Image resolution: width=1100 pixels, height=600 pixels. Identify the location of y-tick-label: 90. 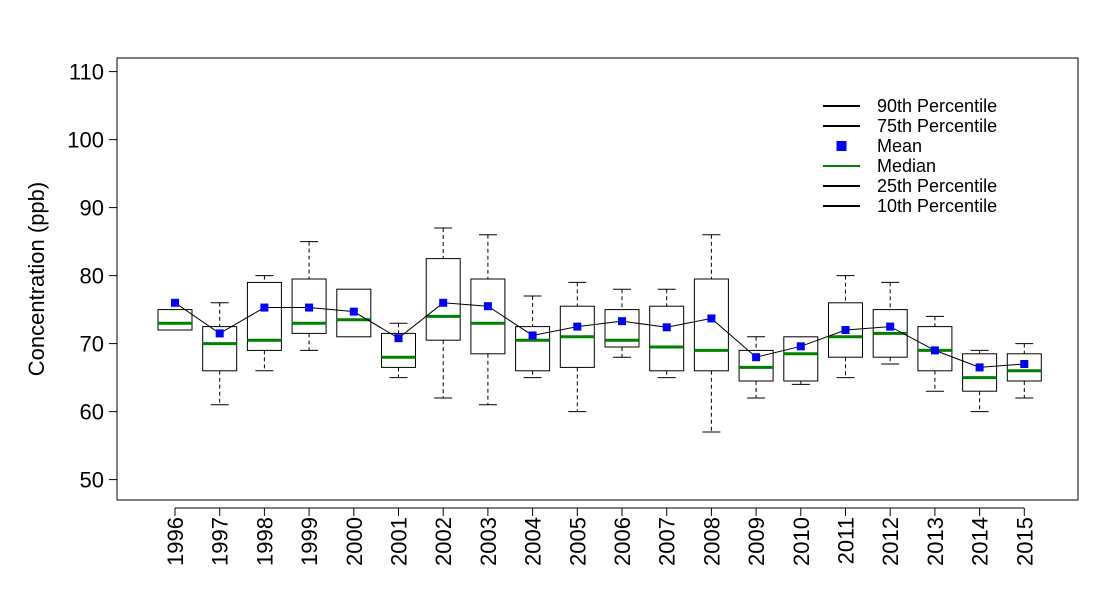
(92, 208).